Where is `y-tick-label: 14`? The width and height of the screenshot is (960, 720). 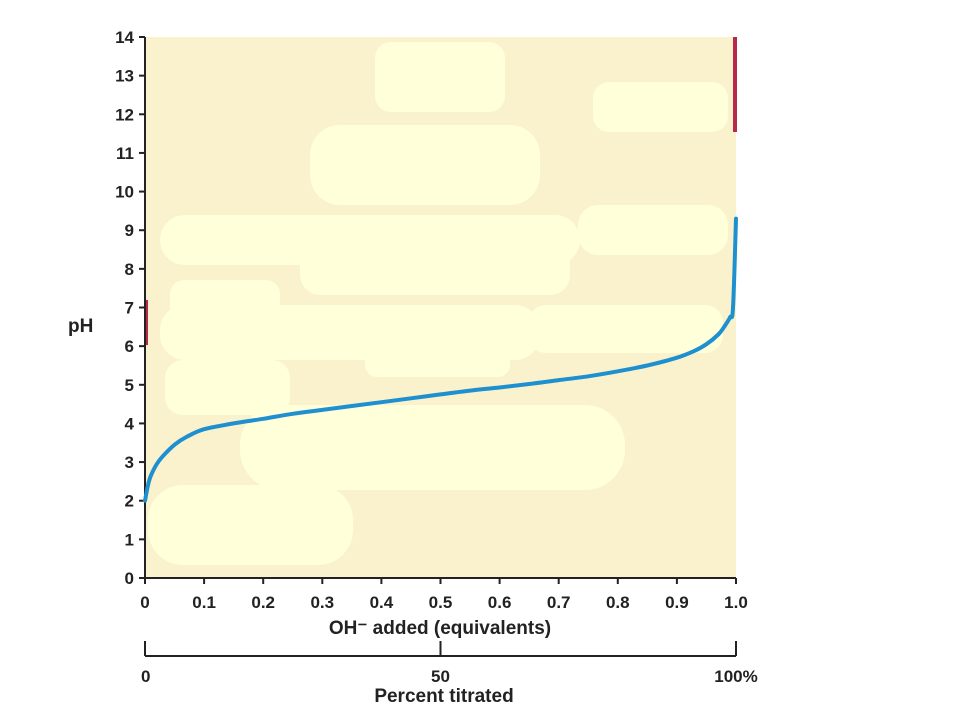
y-tick-label: 14 is located at coordinates (124, 37).